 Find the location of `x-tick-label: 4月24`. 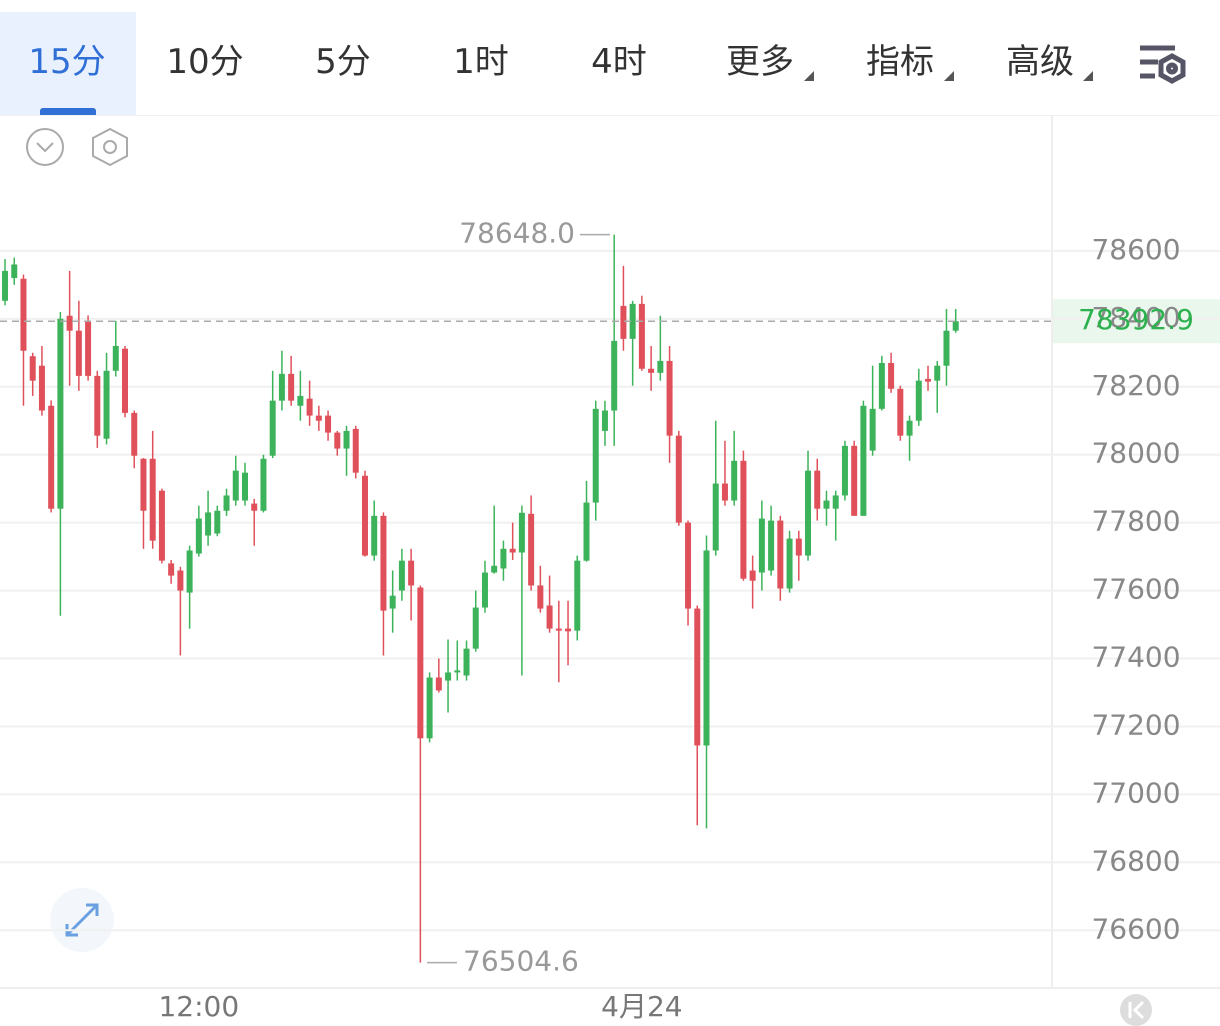

x-tick-label: 4月24 is located at coordinates (641, 1006).